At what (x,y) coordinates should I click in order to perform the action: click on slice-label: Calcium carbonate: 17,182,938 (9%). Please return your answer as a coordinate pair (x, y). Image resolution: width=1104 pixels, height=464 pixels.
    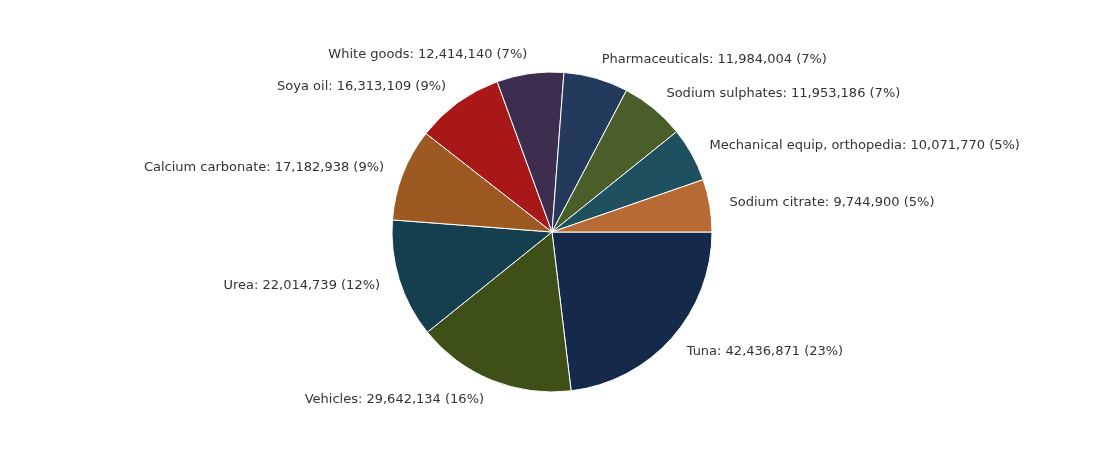
    Looking at the image, I should click on (264, 166).